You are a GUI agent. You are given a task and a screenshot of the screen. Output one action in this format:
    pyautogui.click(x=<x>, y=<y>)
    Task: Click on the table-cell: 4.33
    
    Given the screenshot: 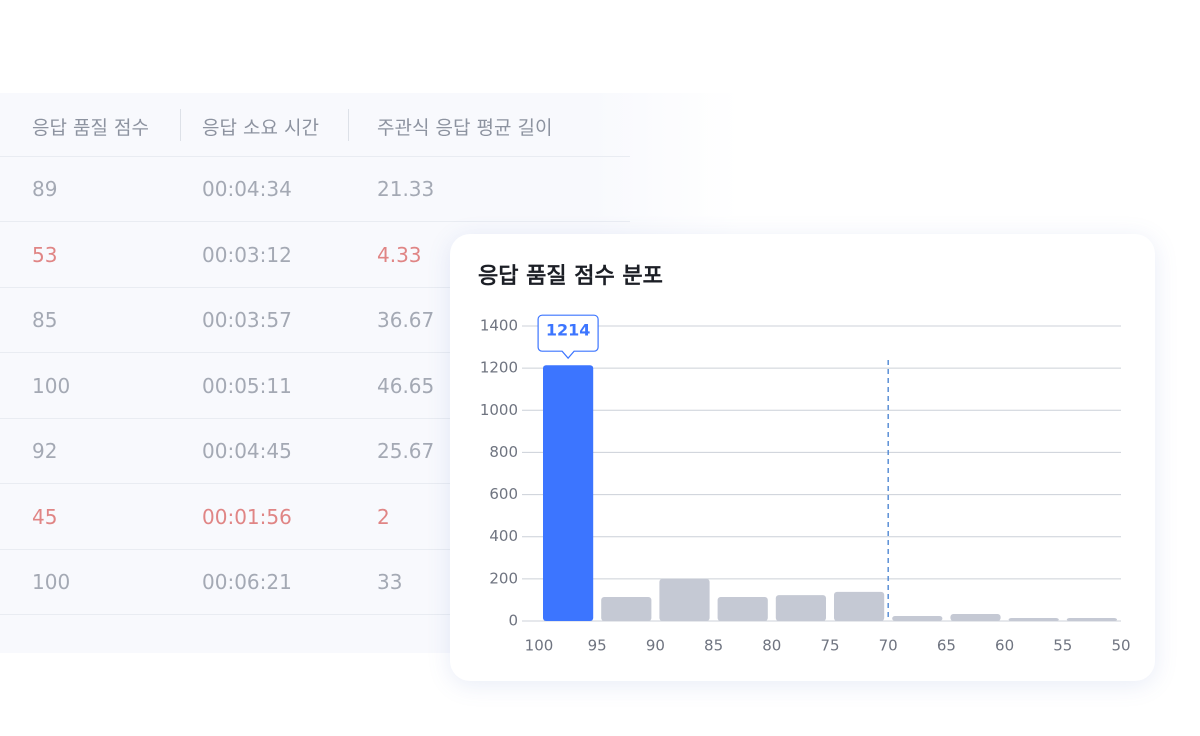 What is the action you would take?
    pyautogui.click(x=399, y=254)
    